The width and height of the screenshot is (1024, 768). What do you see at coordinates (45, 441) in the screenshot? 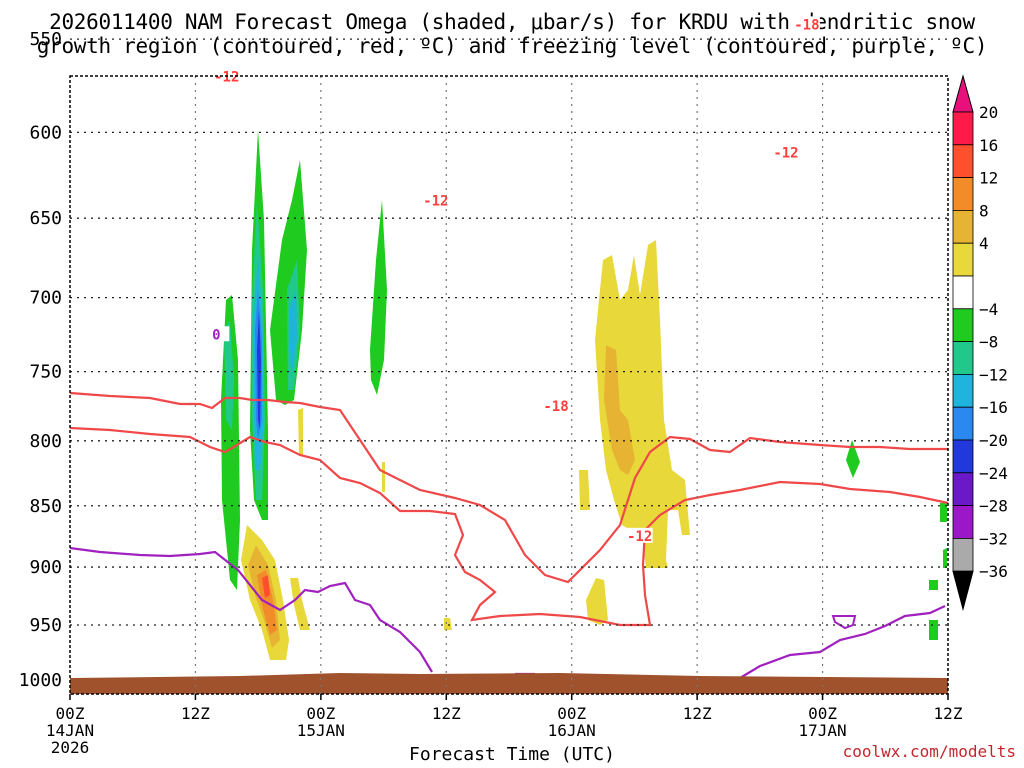
I see `y-tick-label: 800` at bounding box center [45, 441].